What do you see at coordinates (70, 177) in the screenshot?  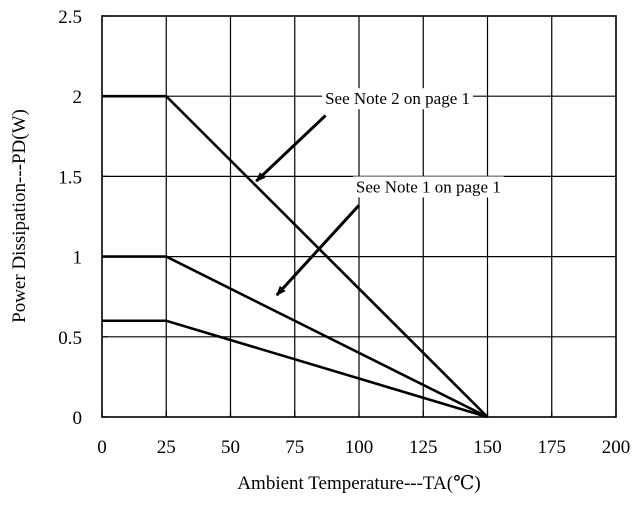 I see `y-tick-label: 1.5` at bounding box center [70, 177].